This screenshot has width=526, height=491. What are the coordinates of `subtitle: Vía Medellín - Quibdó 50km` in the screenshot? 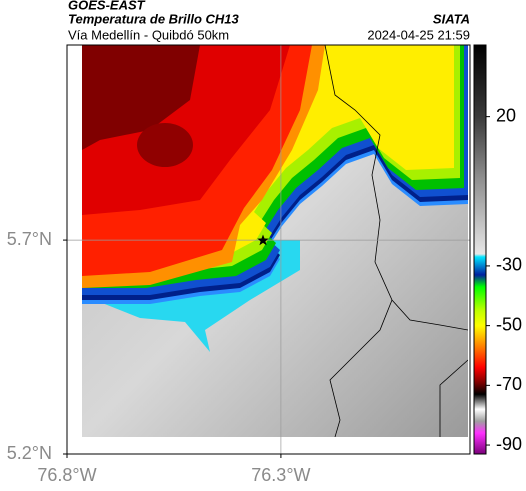 It's located at (148, 34).